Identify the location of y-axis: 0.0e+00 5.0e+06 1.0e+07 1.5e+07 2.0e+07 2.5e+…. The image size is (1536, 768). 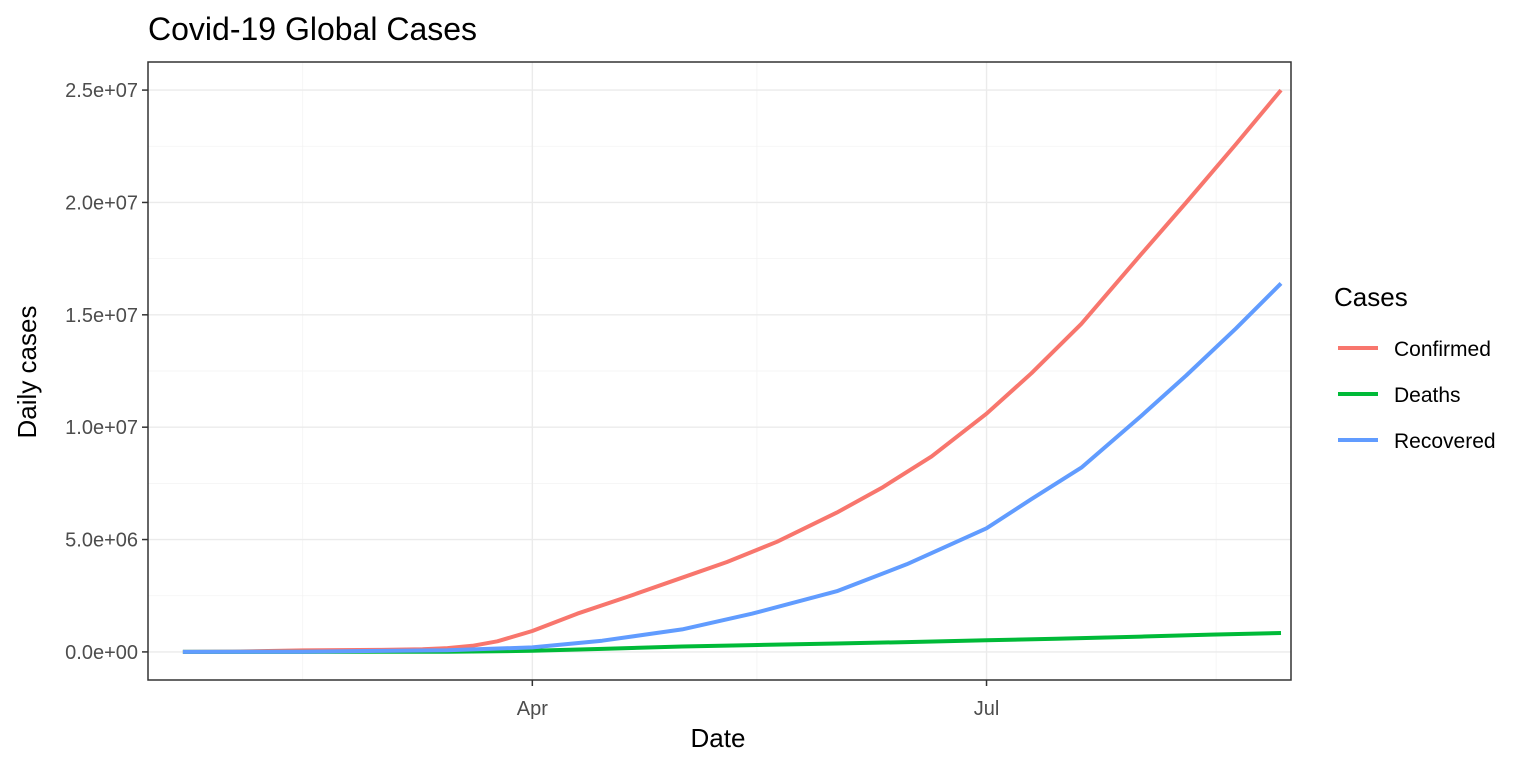
(106, 372).